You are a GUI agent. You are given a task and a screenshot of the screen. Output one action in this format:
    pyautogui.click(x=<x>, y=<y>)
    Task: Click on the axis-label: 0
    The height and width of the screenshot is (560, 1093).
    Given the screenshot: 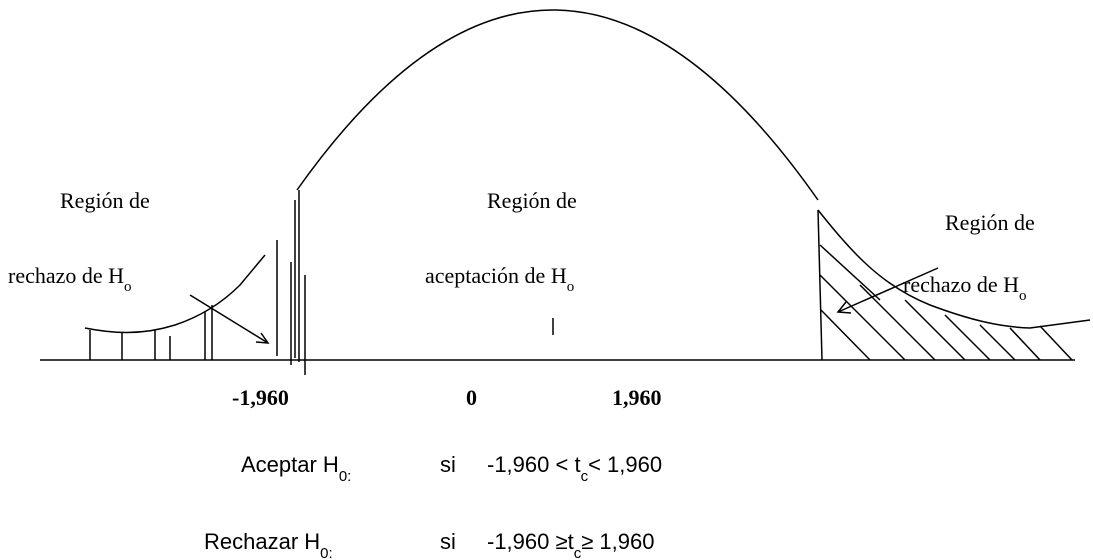 What is the action you would take?
    pyautogui.click(x=471, y=397)
    